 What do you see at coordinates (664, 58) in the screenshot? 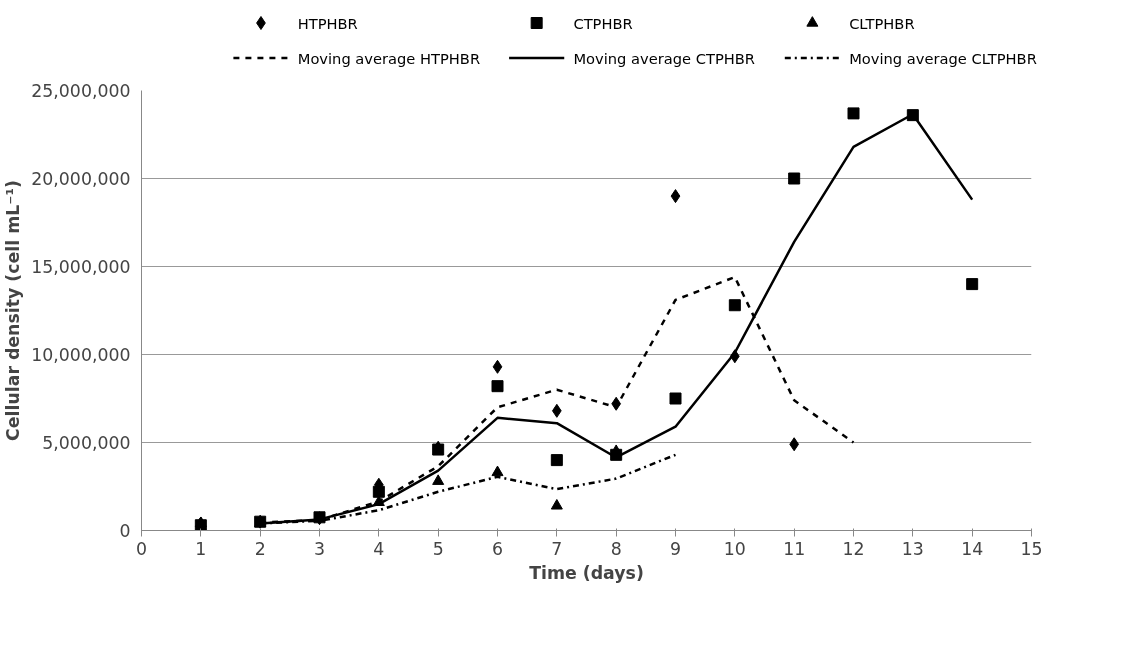
I see `legend-label: Moving average CTPHBR` at bounding box center [664, 58].